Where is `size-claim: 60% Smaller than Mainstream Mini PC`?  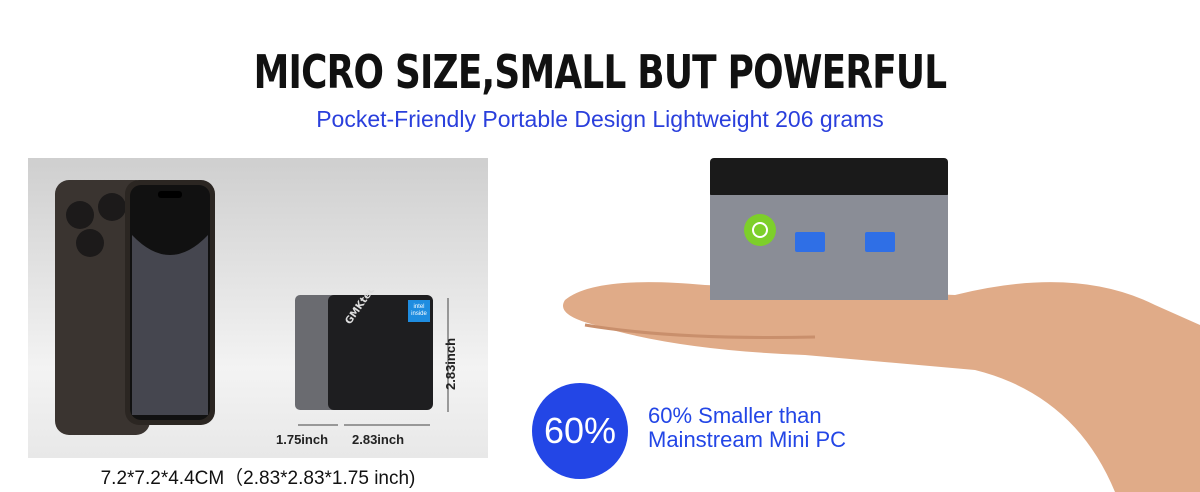
size-claim: 60% Smaller than Mainstream Mini PC is located at coordinates (747, 428).